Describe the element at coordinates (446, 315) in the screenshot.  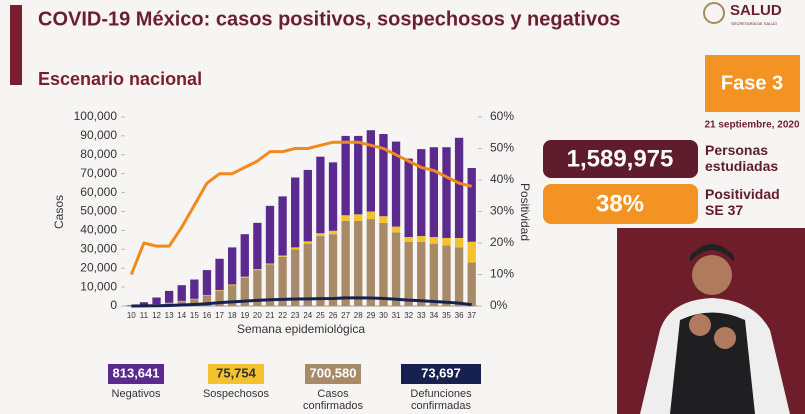
I see `x-tick-label: 35` at that location.